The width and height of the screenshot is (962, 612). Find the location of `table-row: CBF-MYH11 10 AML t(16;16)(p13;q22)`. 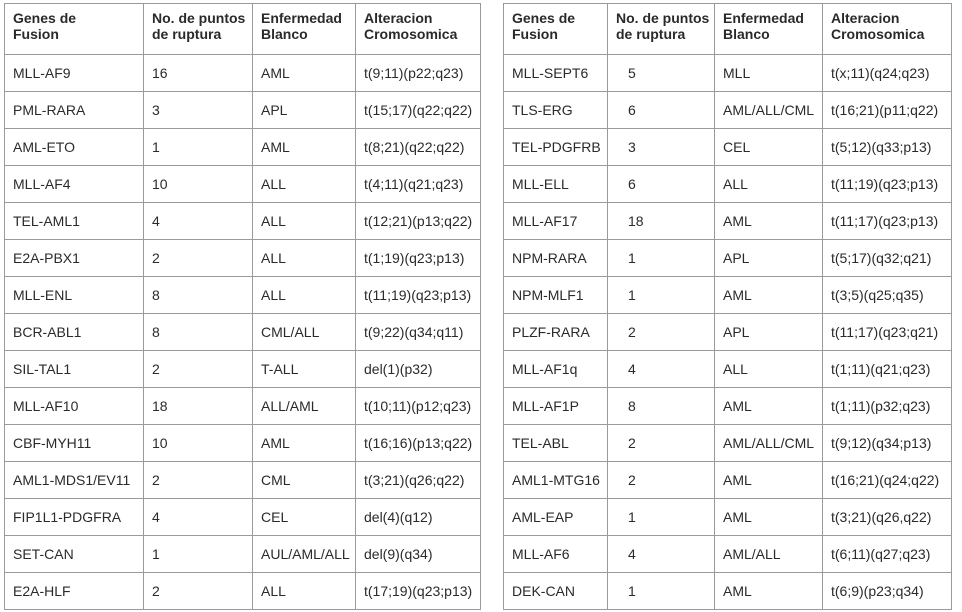

table-row: CBF-MYH11 10 AML t(16;16)(p13;q22) is located at coordinates (242, 443).